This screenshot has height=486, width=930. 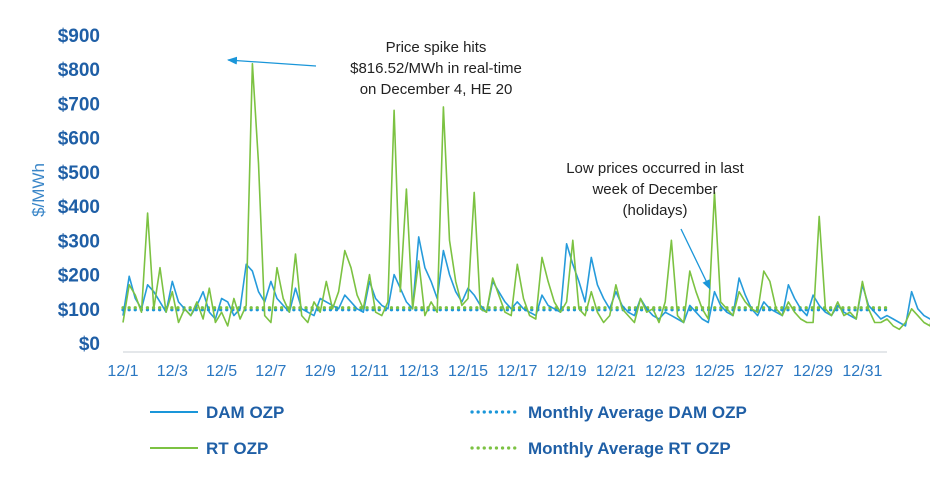 I want to click on x-tick-label: 12/27, so click(x=764, y=371).